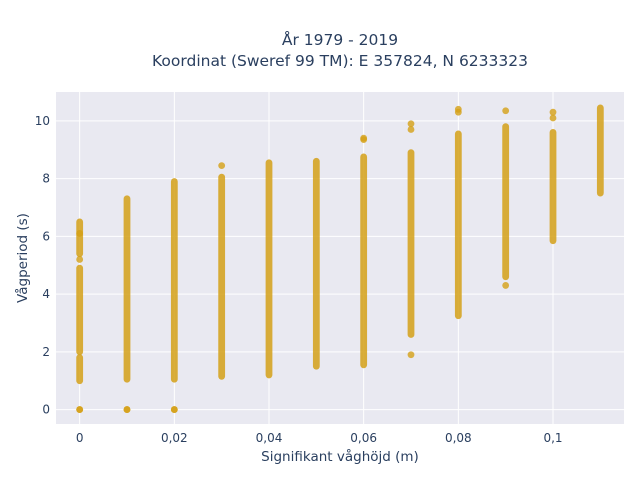  I want to click on y-tick-label: 0, so click(46, 410).